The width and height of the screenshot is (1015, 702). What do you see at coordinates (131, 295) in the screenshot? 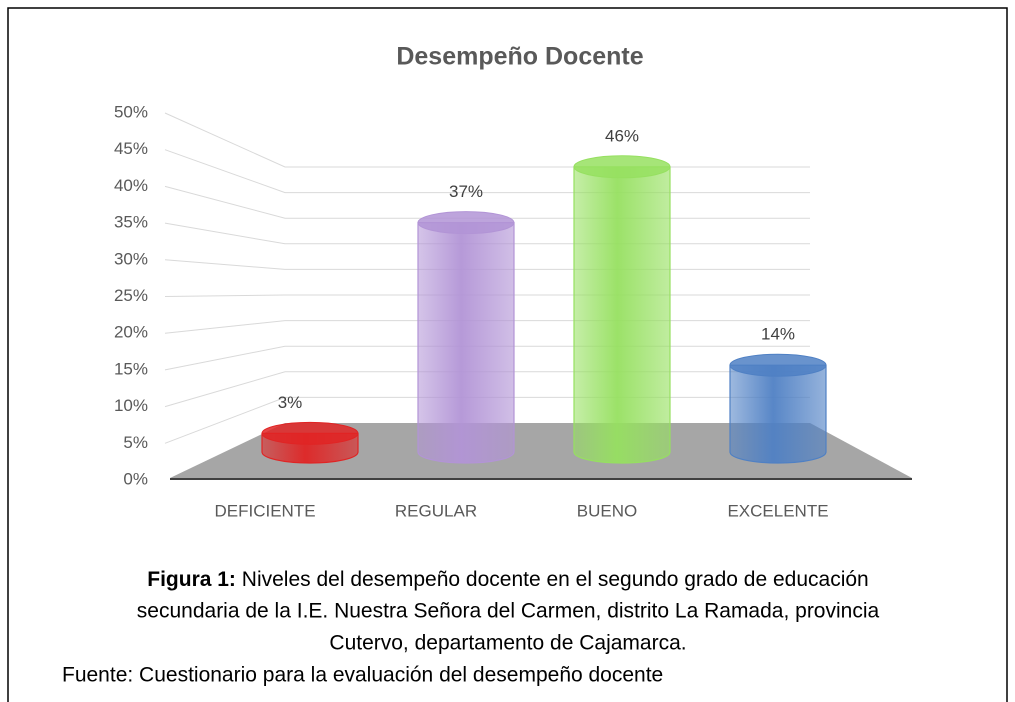
I see `y-tick-label: 25%` at bounding box center [131, 295].